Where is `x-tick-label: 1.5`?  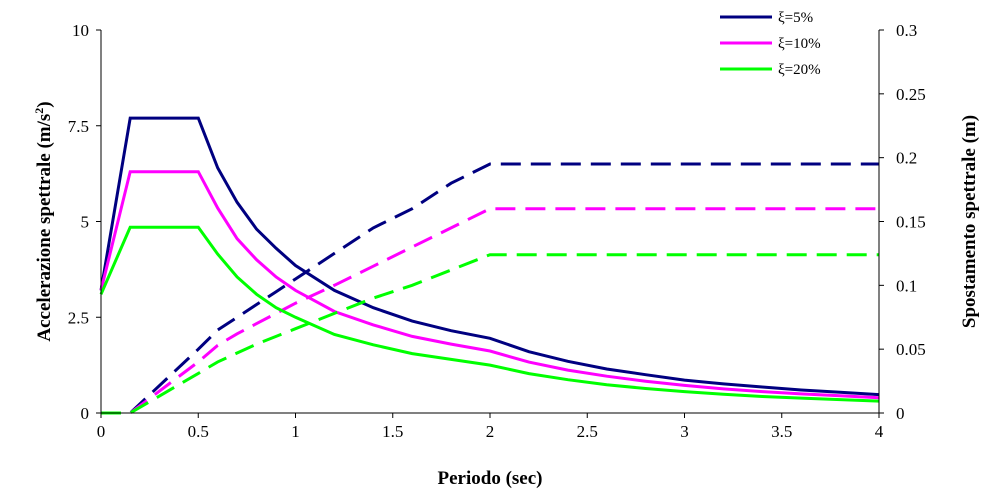 x-tick-label: 1.5 is located at coordinates (392, 431).